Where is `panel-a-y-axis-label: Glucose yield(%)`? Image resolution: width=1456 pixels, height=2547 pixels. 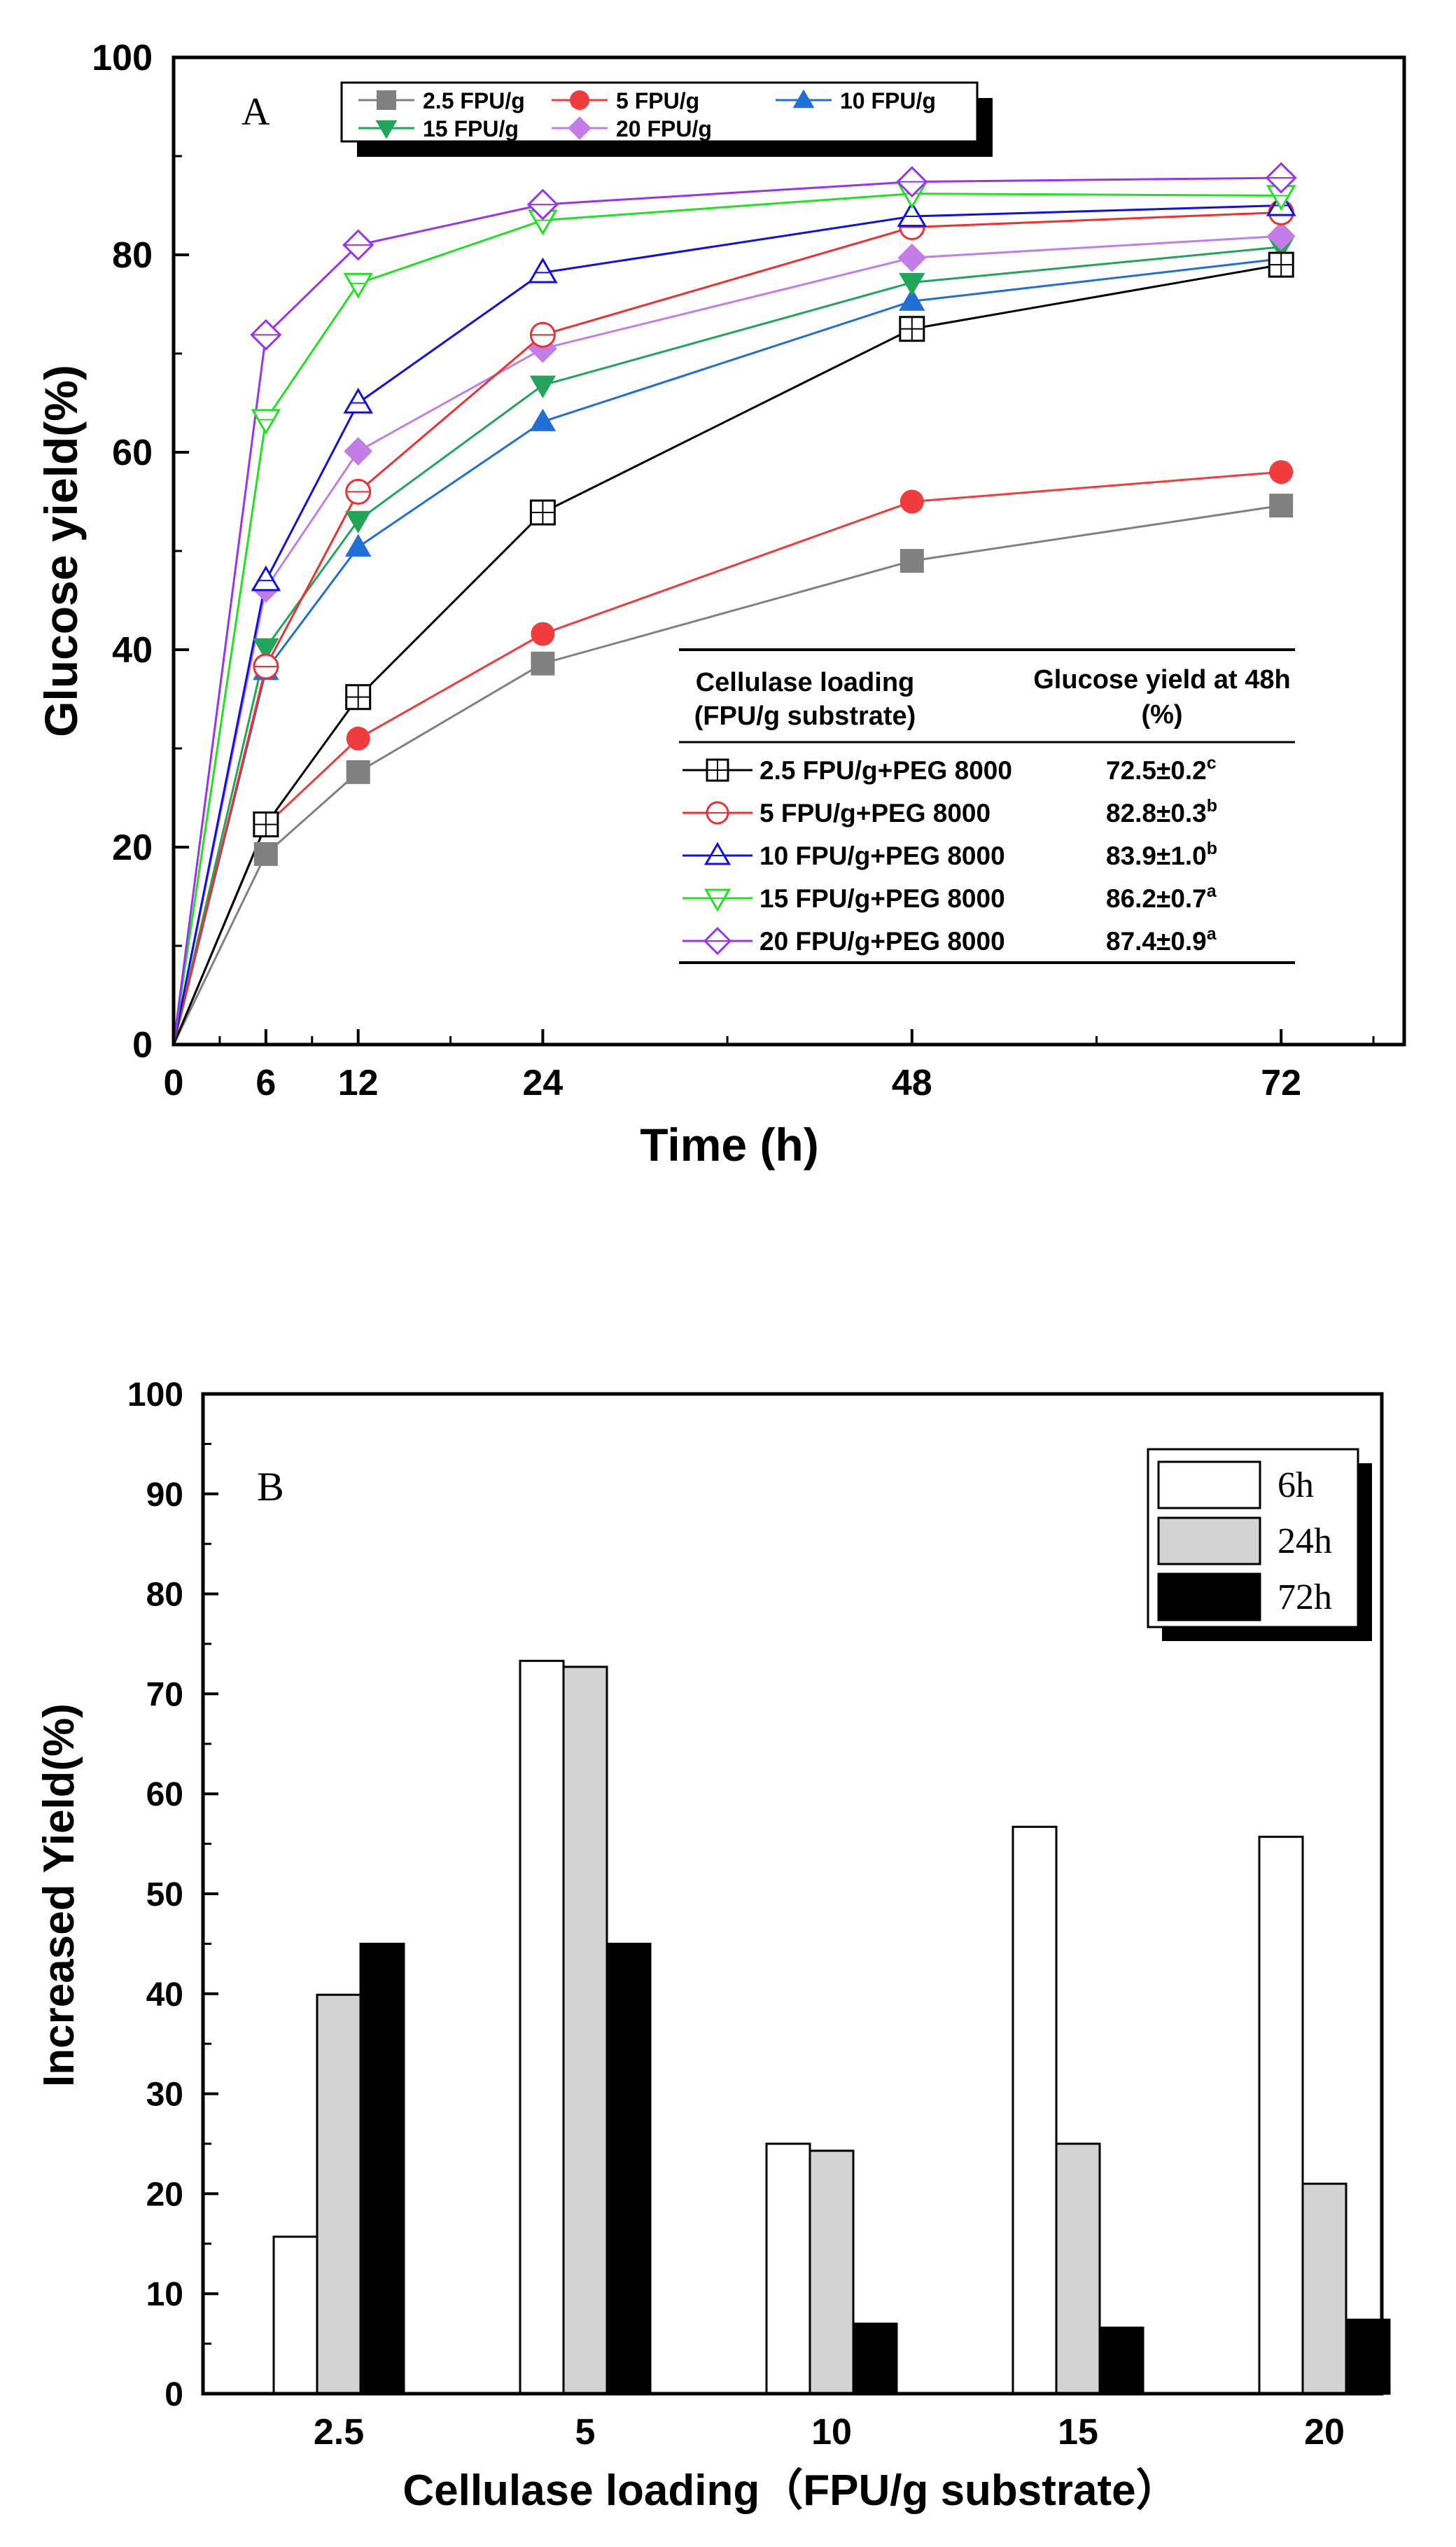 panel-a-y-axis-label: Glucose yield(%) is located at coordinates (61, 551).